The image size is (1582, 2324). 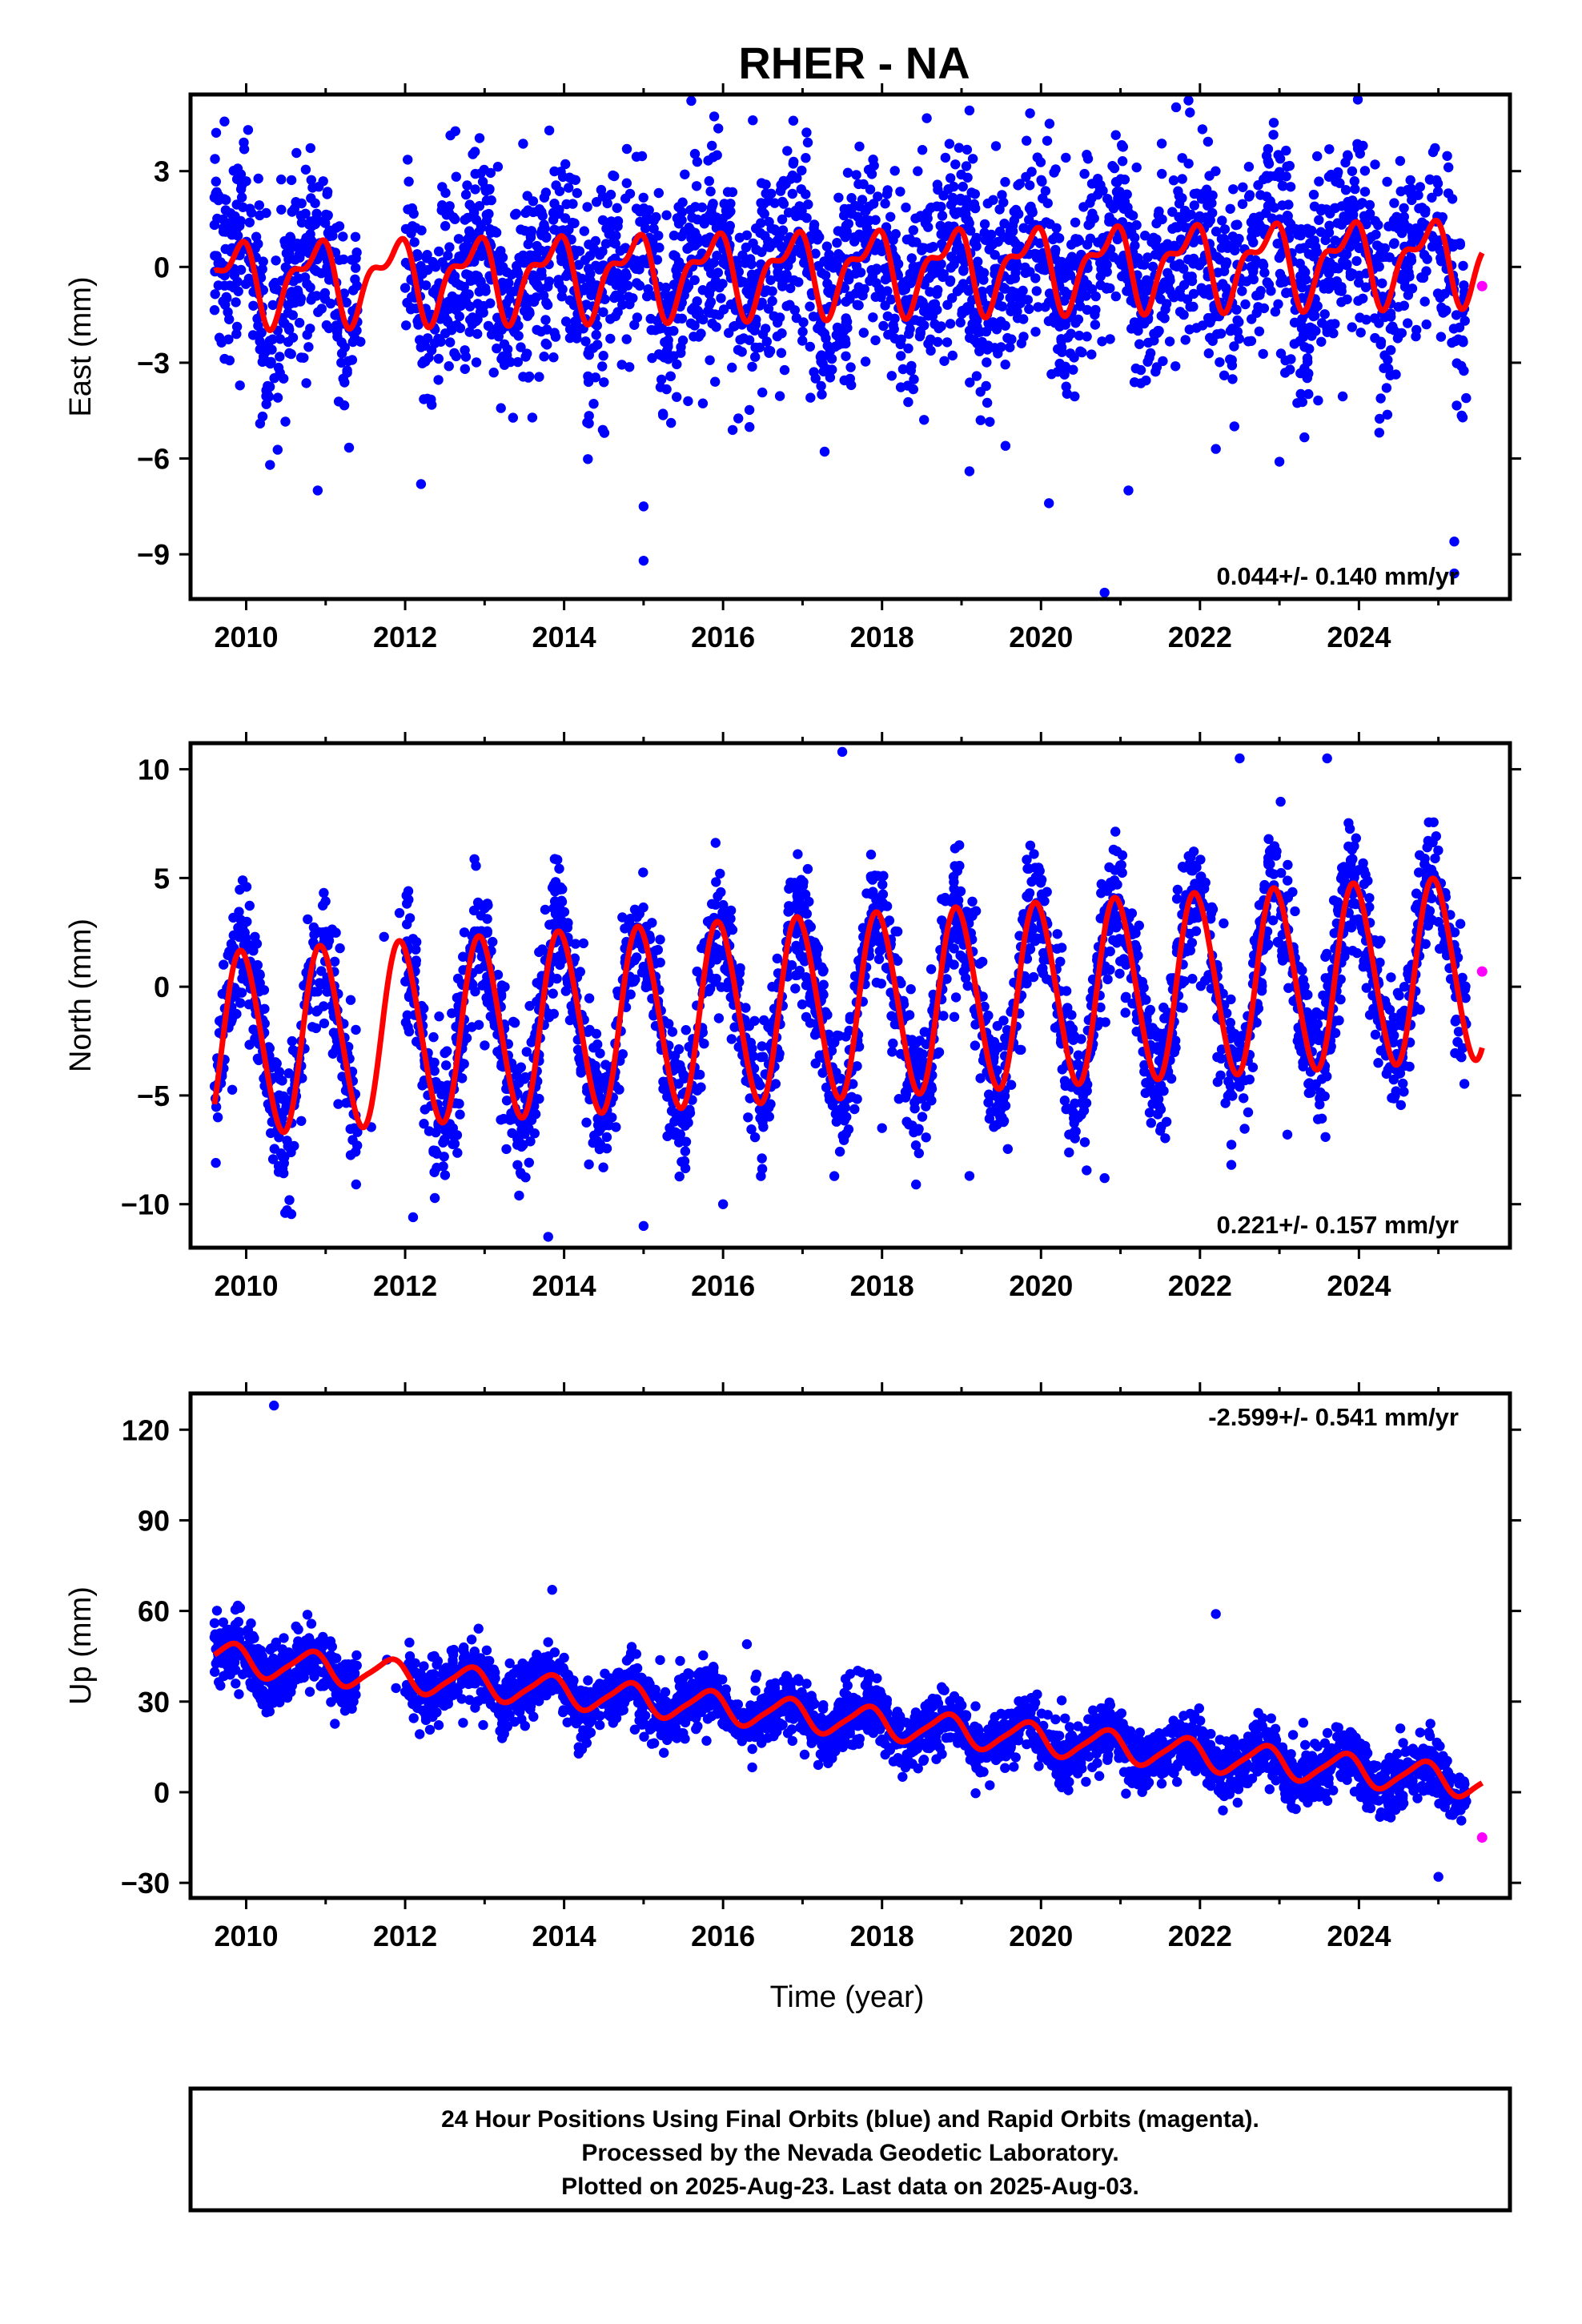 I want to click on outlier-point, so click(x=1104, y=592).